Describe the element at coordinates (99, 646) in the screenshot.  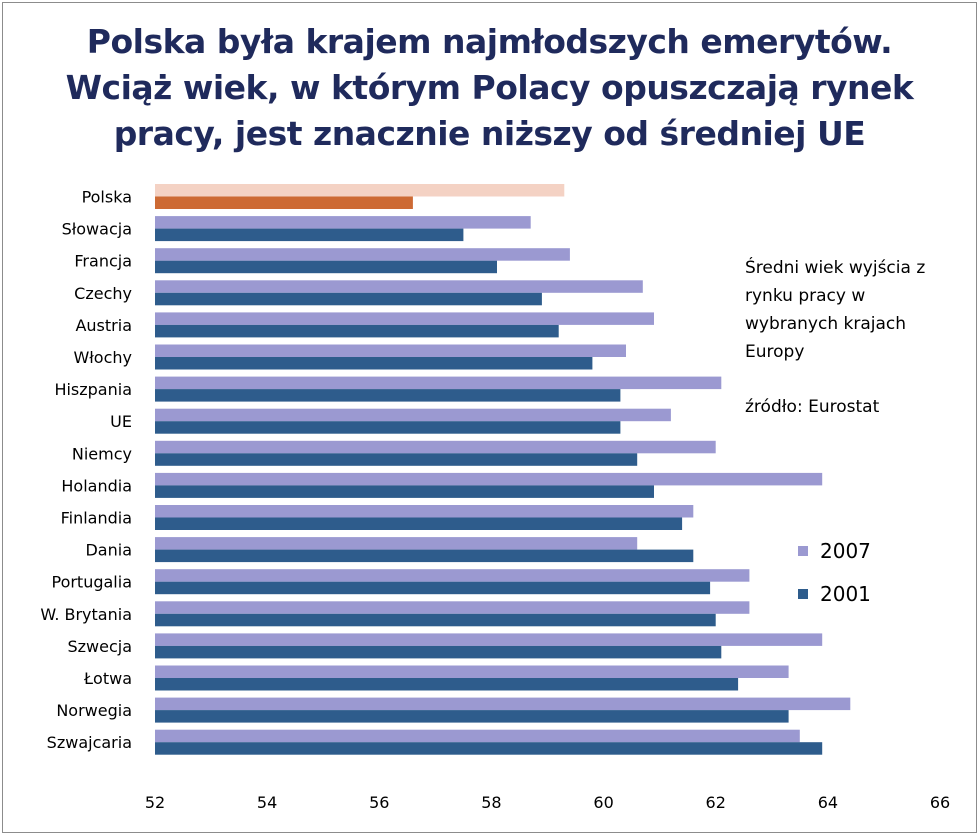
I see `category-label-14: Szwecja` at that location.